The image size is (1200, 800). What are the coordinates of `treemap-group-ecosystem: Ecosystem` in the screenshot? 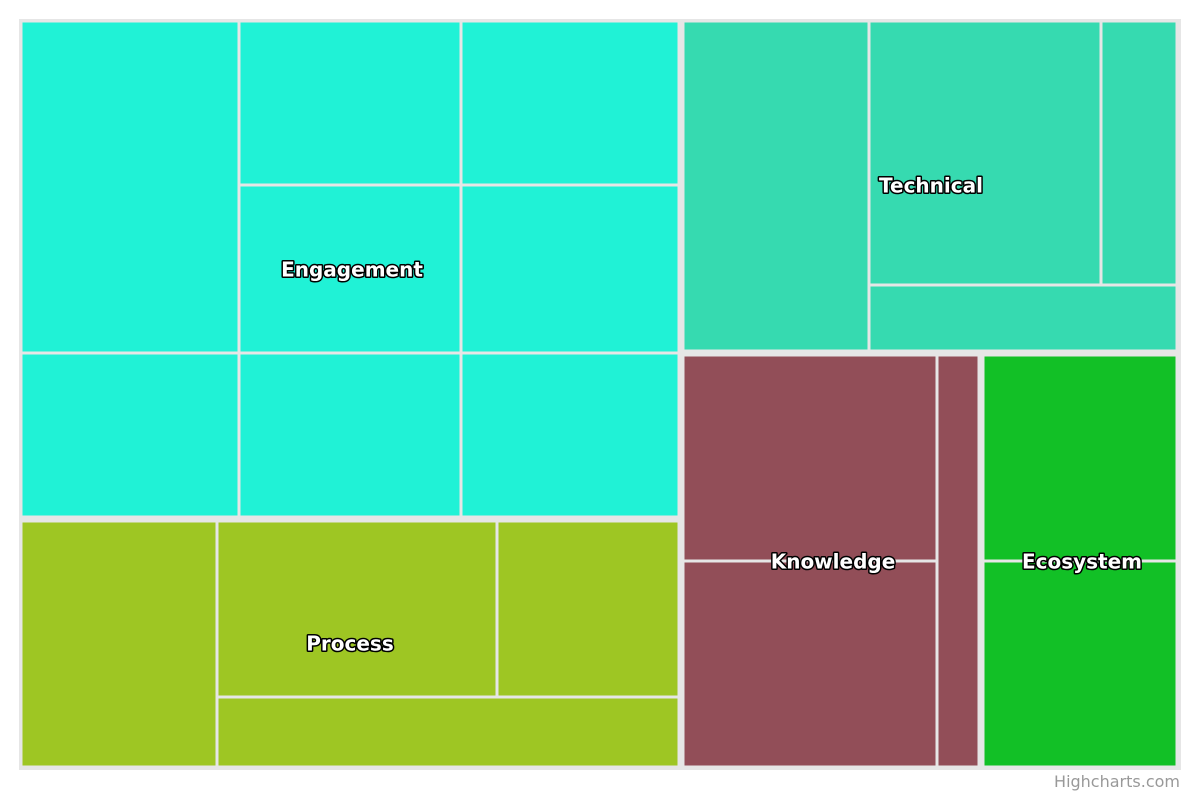 It's located at (1080, 561).